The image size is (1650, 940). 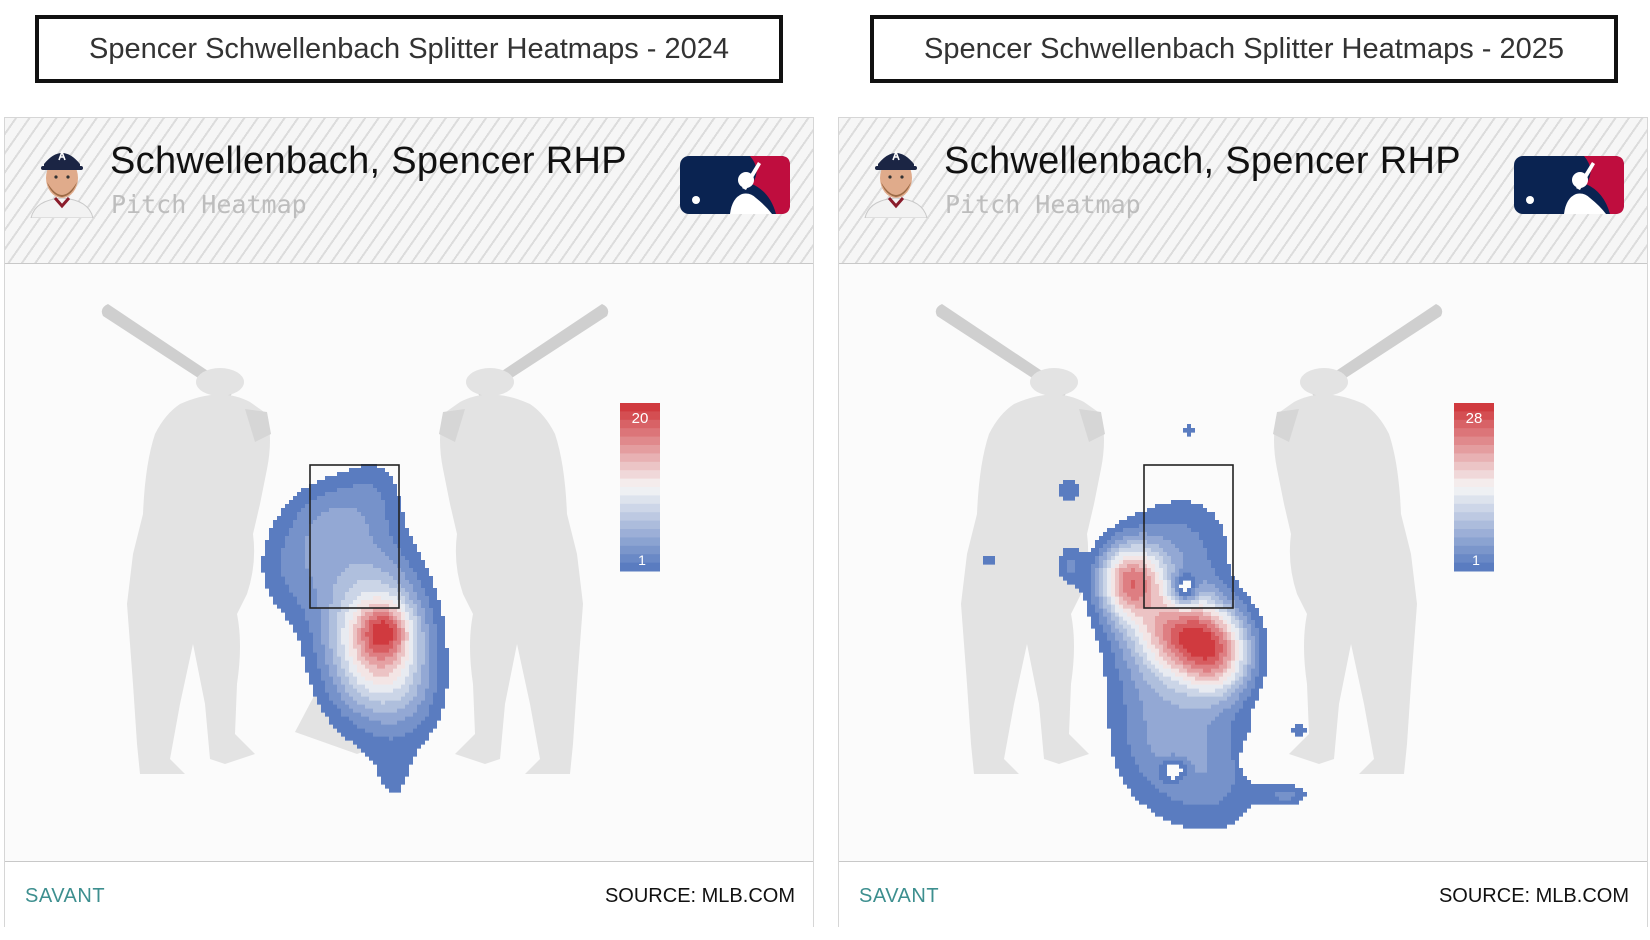 What do you see at coordinates (1474, 487) in the screenshot?
I see `colorbar: 28 1` at bounding box center [1474, 487].